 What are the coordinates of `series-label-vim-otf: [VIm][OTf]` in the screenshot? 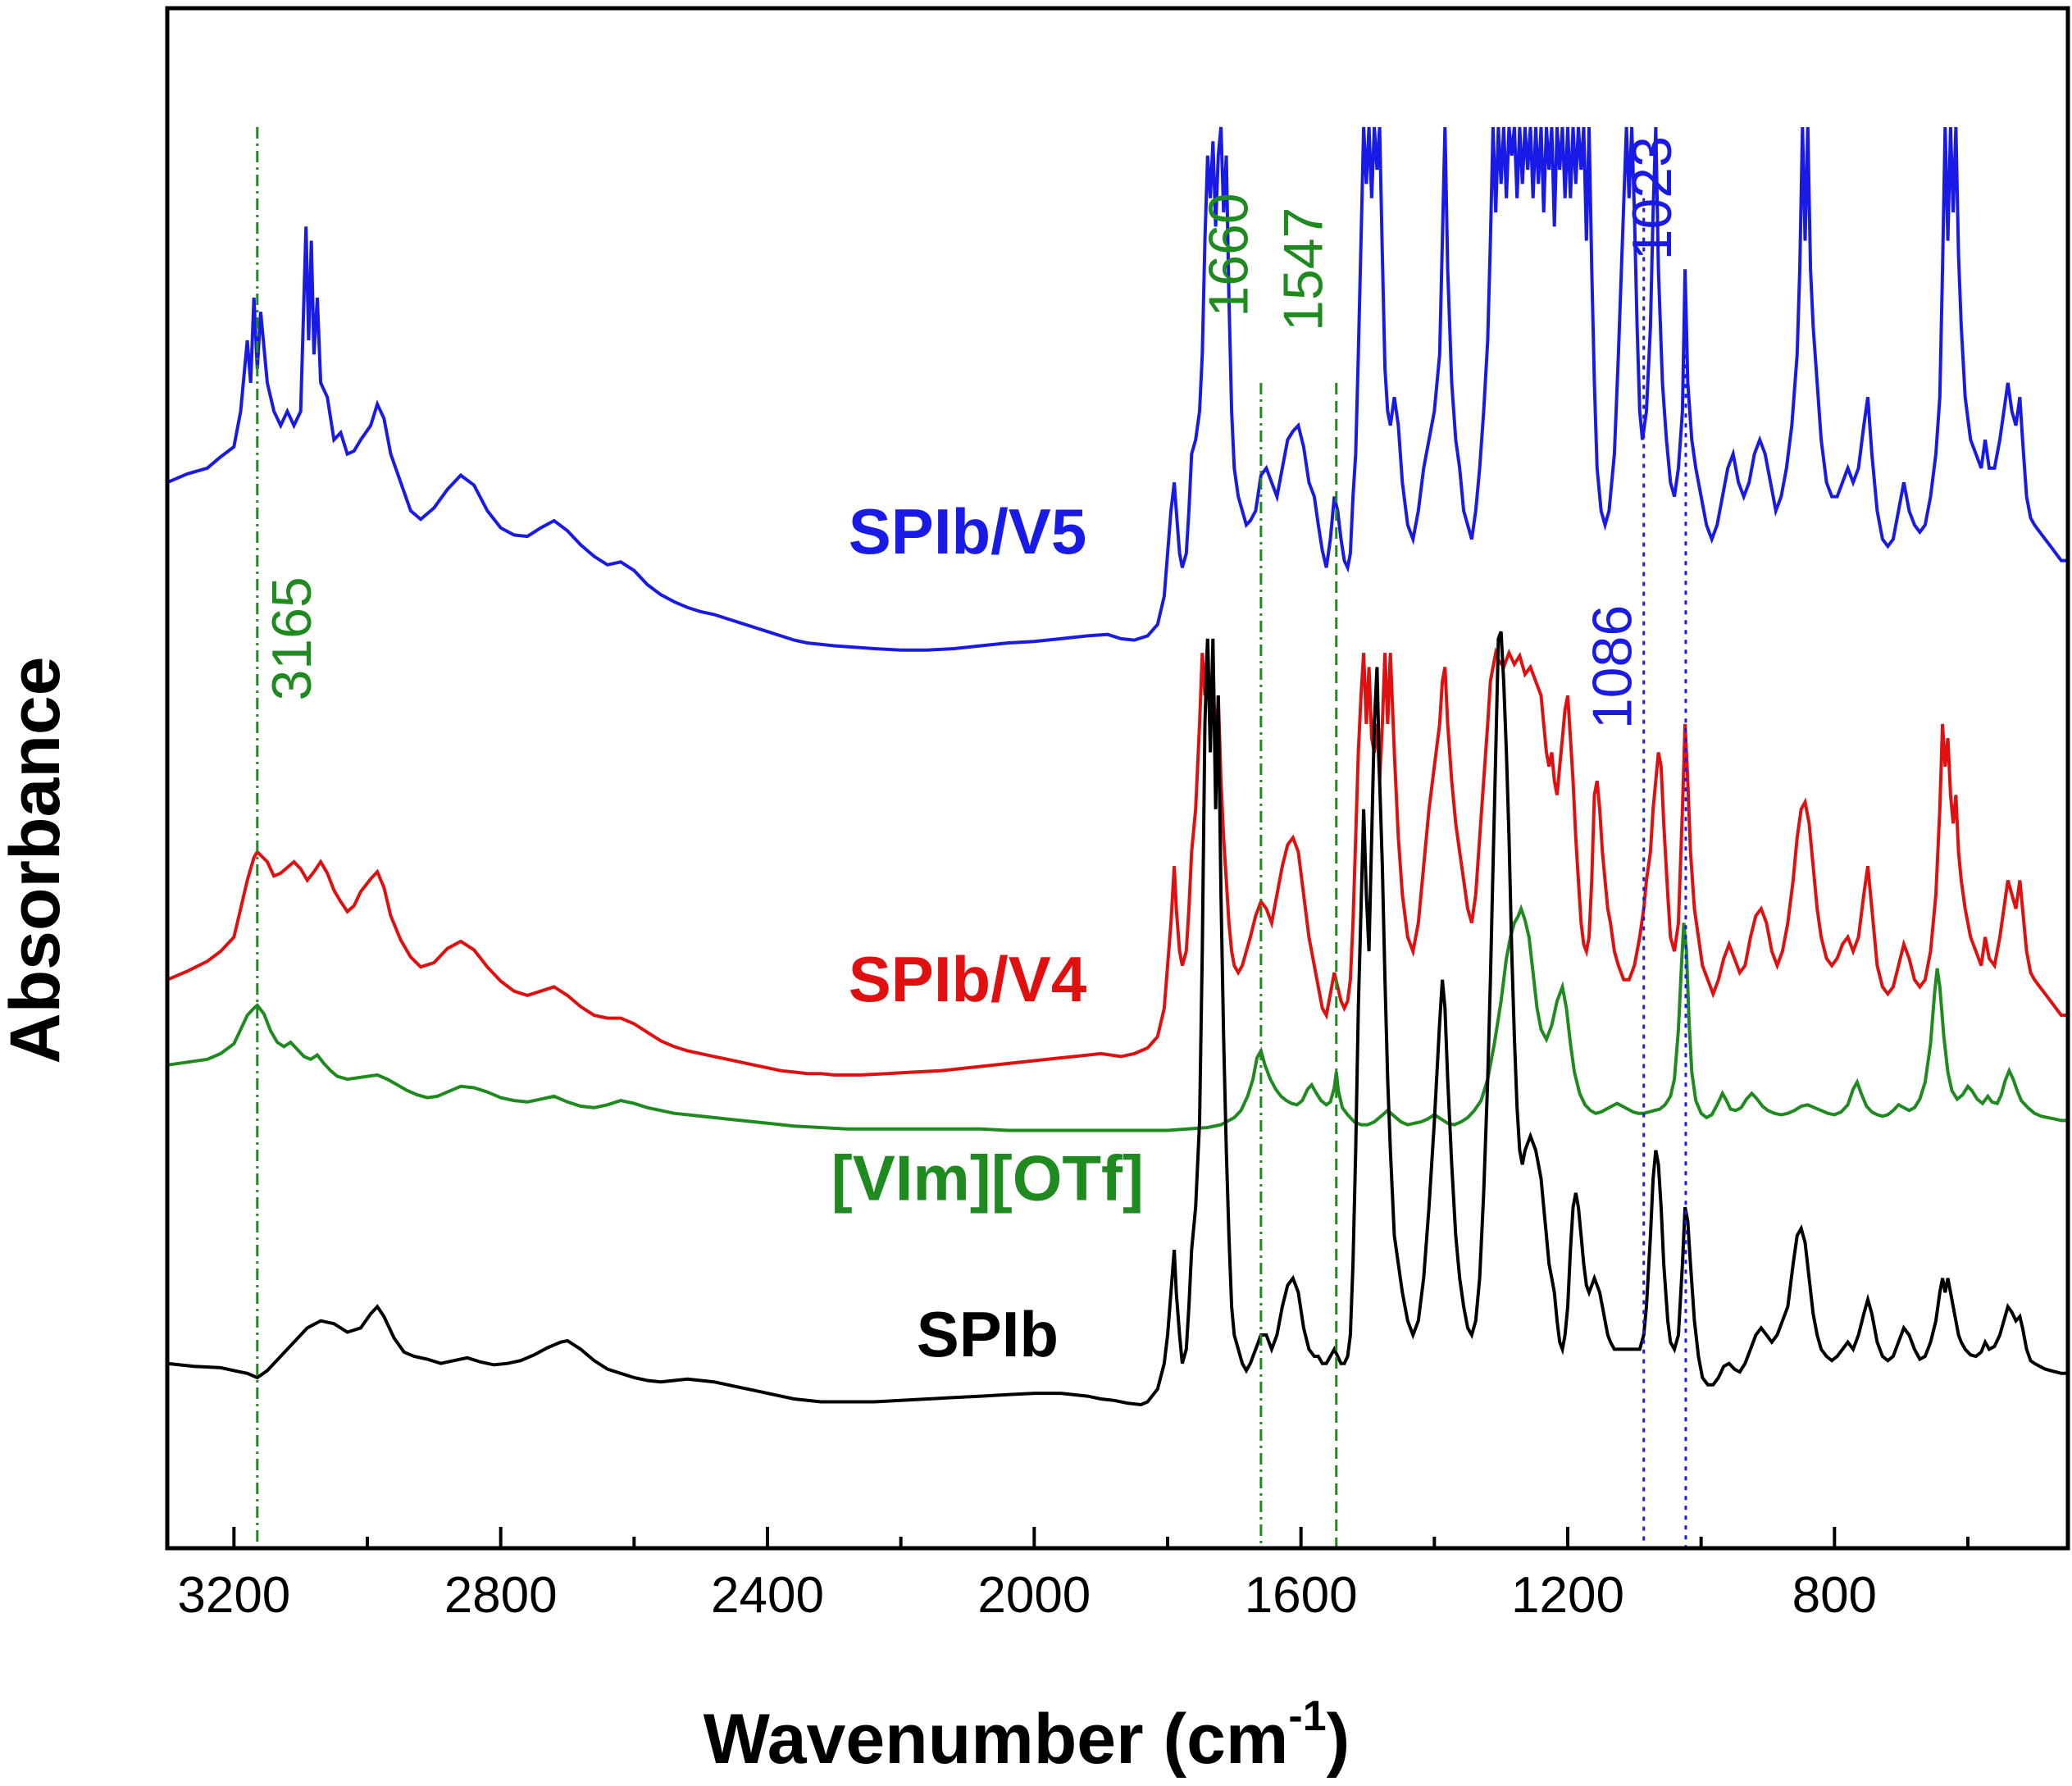 It's located at (987, 1177).